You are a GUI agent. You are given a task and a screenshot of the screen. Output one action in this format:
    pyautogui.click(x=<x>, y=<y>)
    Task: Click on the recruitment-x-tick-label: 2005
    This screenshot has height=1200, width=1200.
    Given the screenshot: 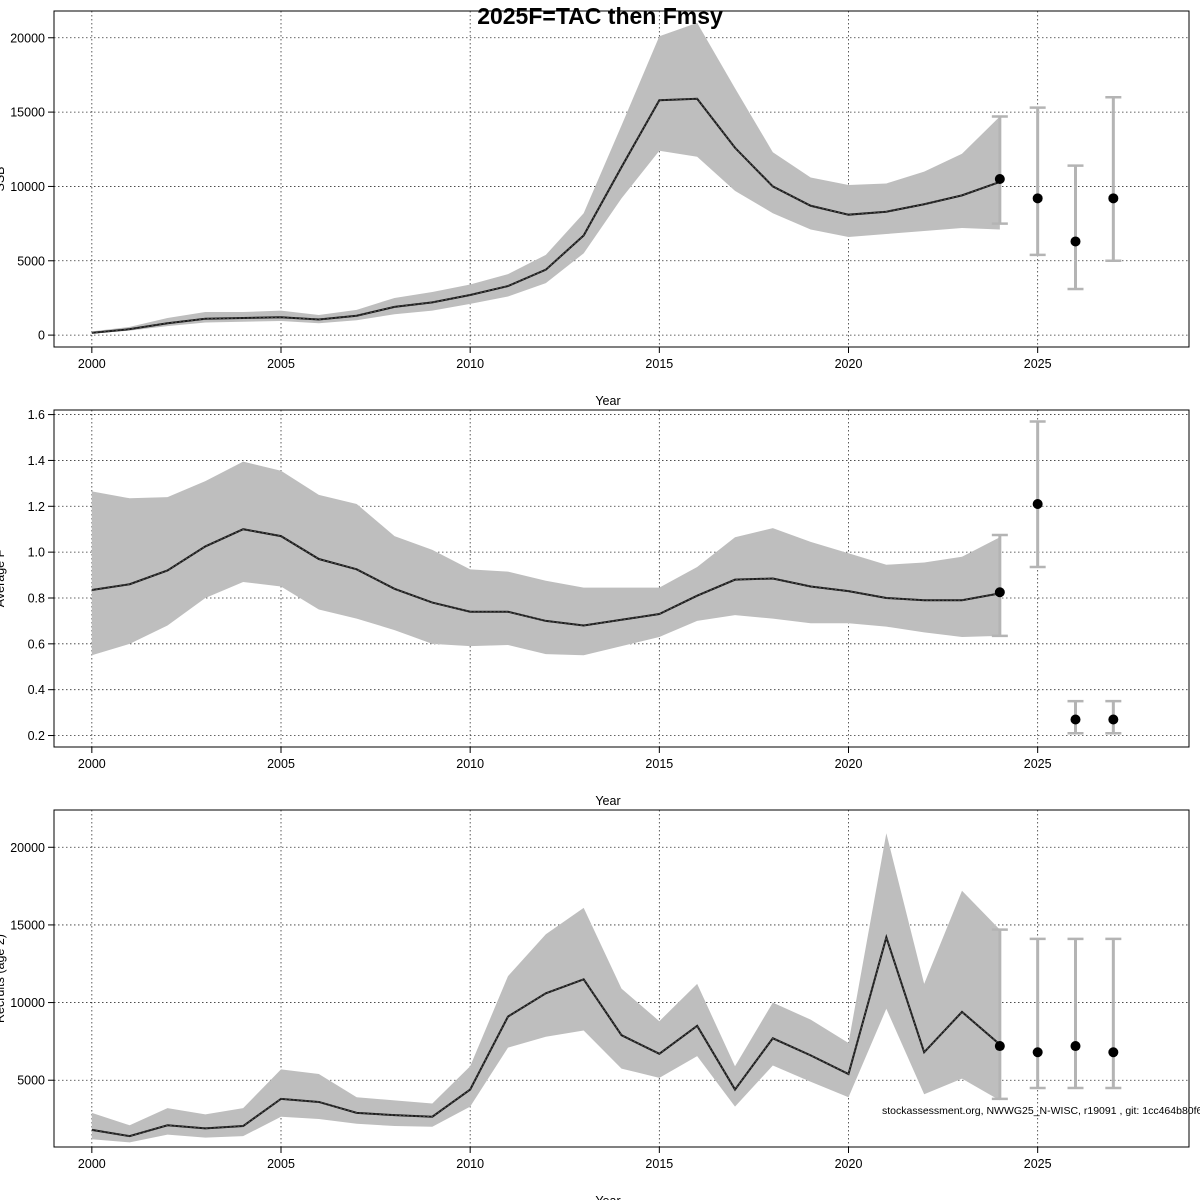 What is the action you would take?
    pyautogui.click(x=281, y=1164)
    